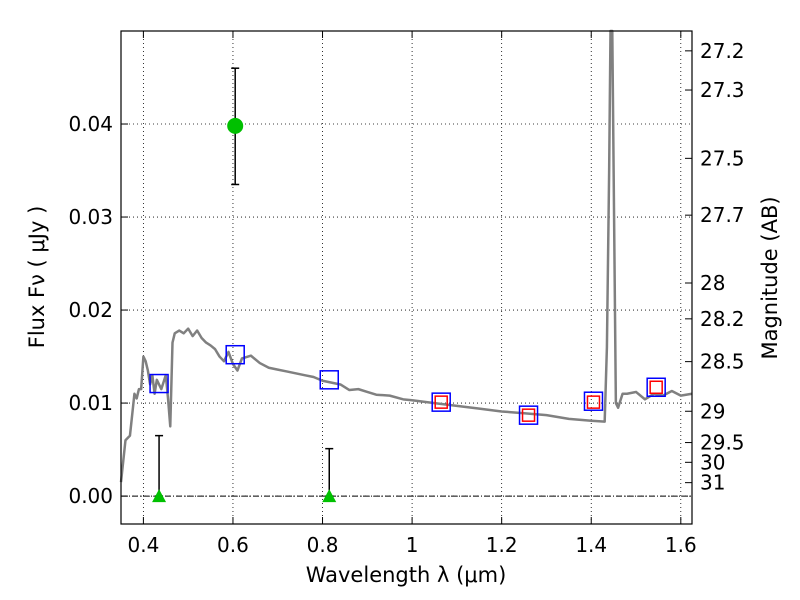  Describe the element at coordinates (143, 545) in the screenshot. I see `x-tick-label: 0.4` at that location.